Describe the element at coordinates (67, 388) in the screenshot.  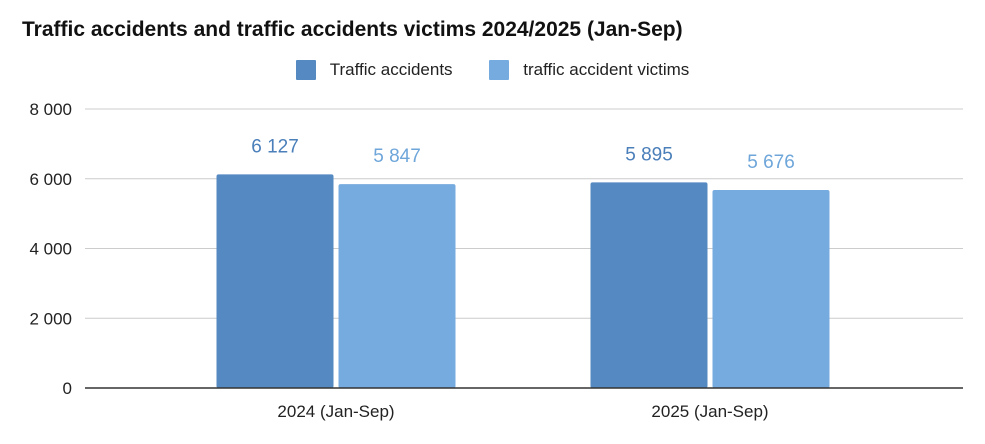
I see `y-tick-label: 0` at that location.